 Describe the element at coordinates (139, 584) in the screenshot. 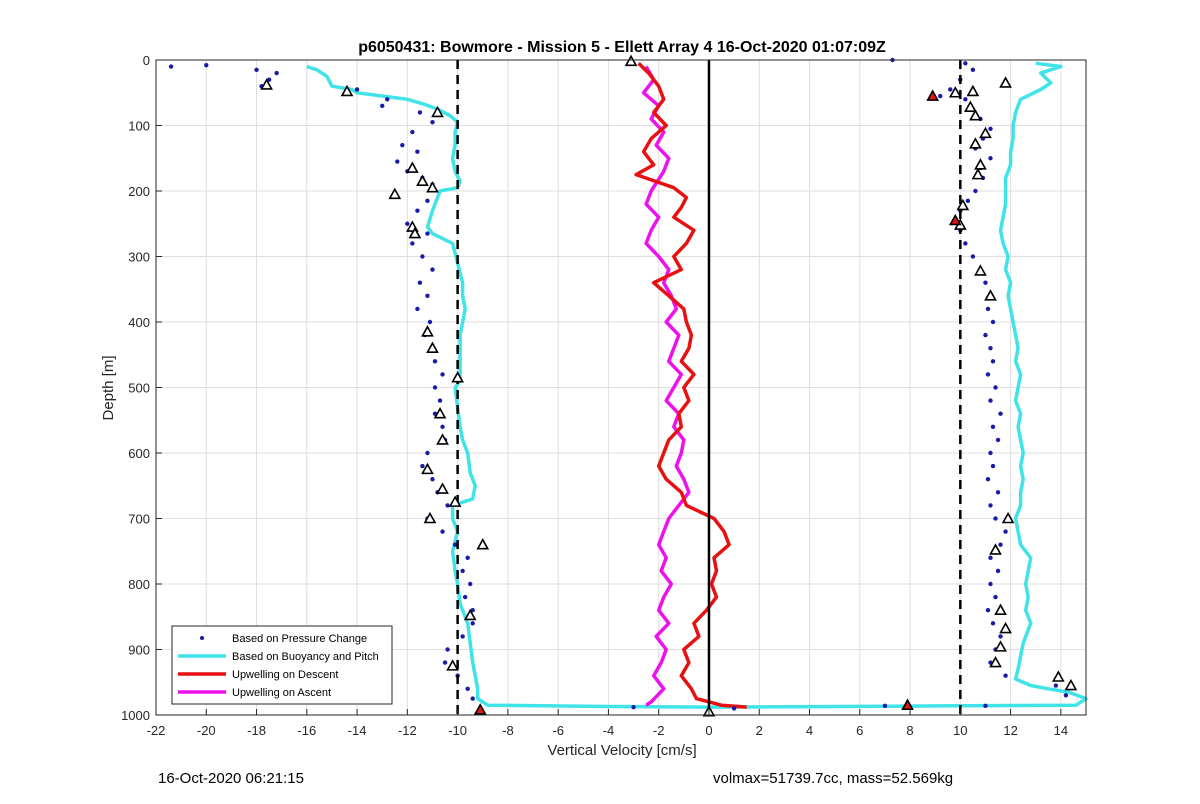

I see `y-tick-label: 800` at that location.